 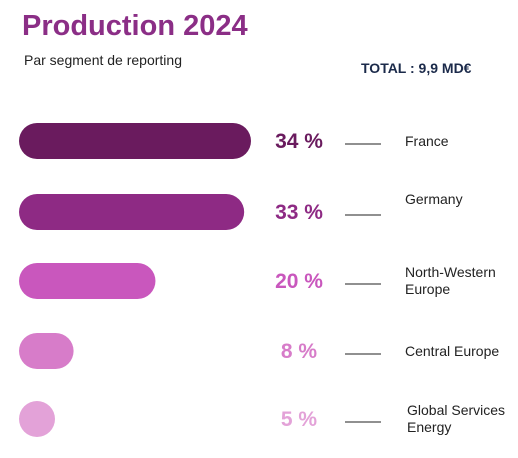 I want to click on value-label-0: 34 %, so click(x=299, y=141).